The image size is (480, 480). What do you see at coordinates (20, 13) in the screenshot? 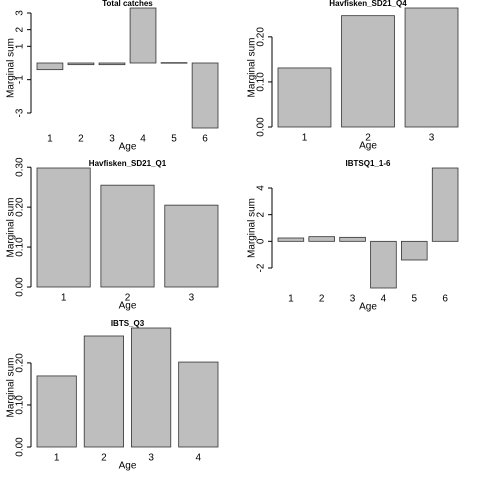
I see `y-tick-label: 3` at bounding box center [20, 13].